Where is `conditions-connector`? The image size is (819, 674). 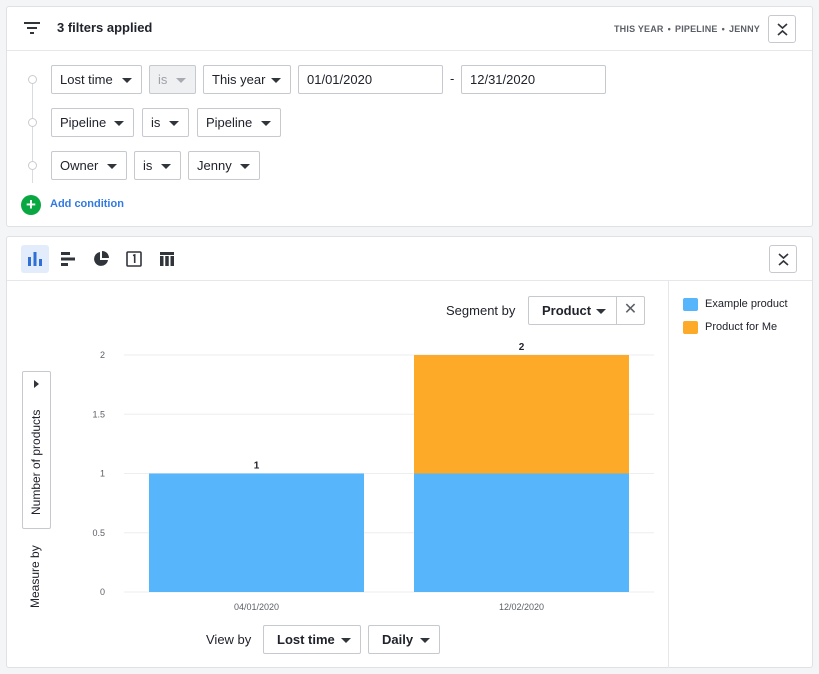
conditions-connector is located at coordinates (32, 131).